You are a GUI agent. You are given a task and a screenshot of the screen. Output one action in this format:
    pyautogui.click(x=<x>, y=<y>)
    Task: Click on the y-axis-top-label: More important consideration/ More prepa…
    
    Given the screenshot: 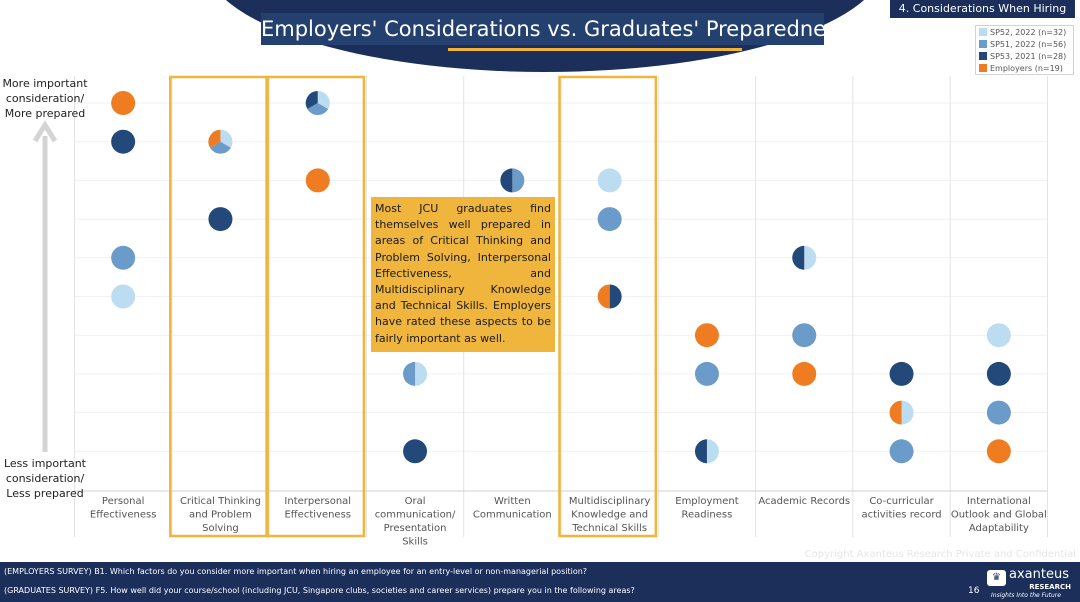 What is the action you would take?
    pyautogui.click(x=45, y=98)
    